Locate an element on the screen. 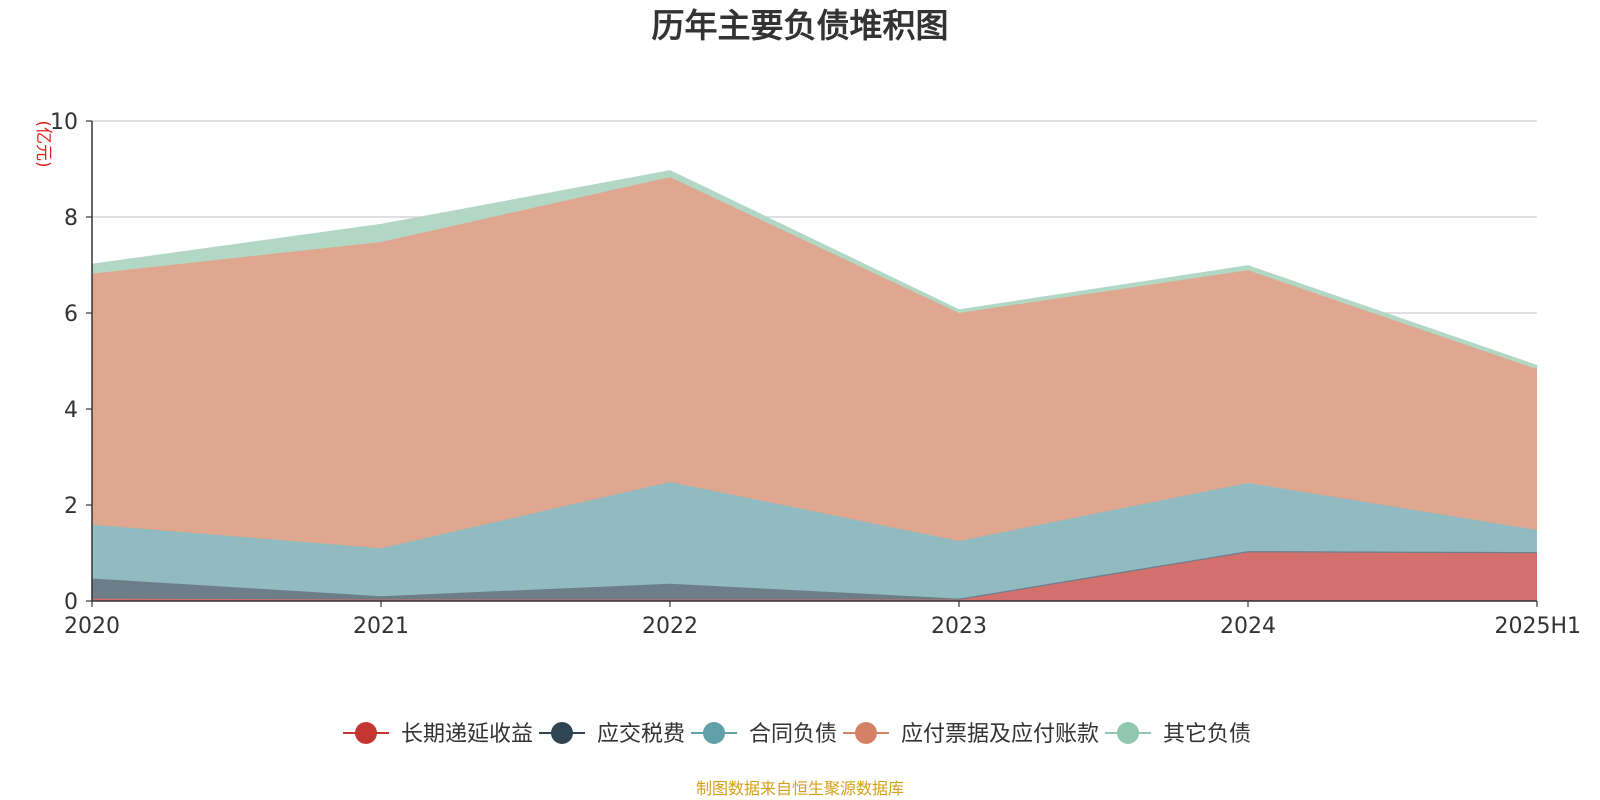 The height and width of the screenshot is (800, 1600). y-axis-unit: (亿元) is located at coordinates (43, 143).